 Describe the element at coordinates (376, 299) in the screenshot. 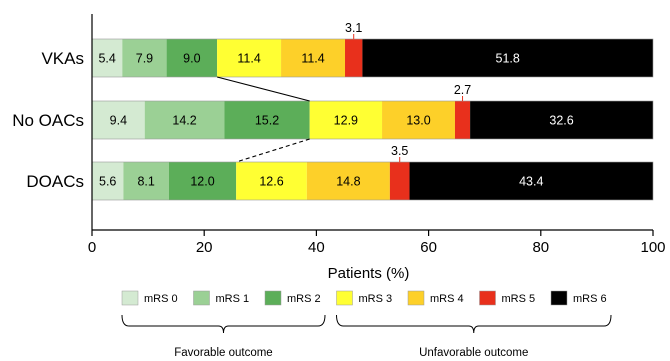

I see `legend-label-mrs-3: mRS 3` at that location.